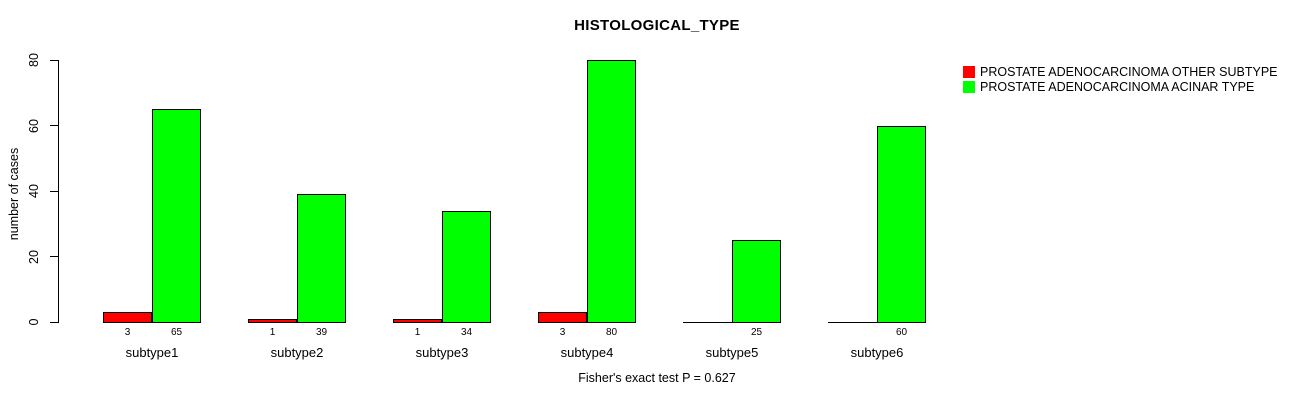 The image size is (1290, 400). Describe the element at coordinates (34, 322) in the screenshot. I see `y-axis-tick-label: 0` at that location.